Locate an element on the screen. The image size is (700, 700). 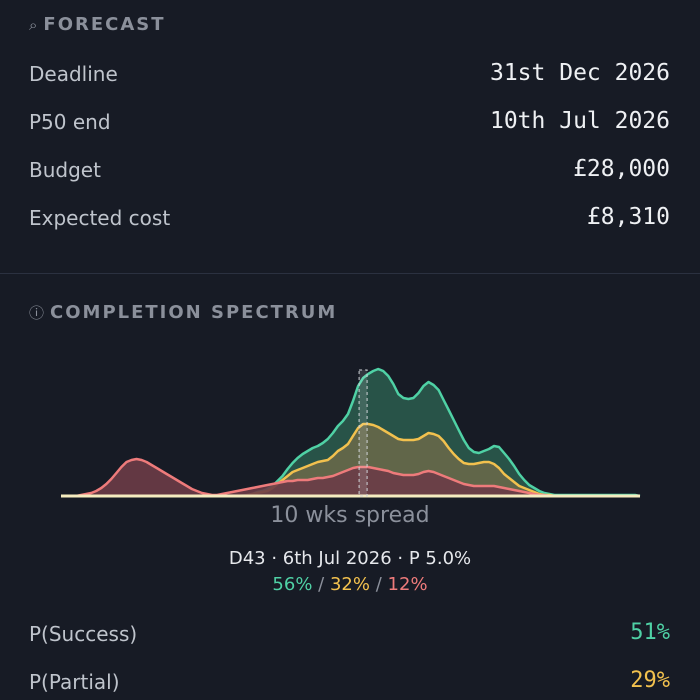
pct-partial: 32% is located at coordinates (349, 584).